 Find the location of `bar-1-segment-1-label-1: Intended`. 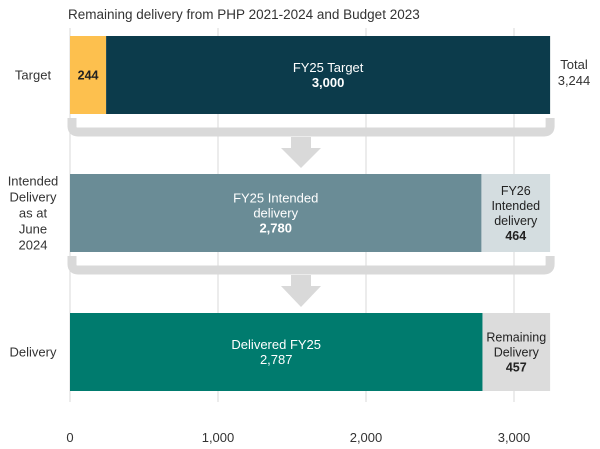

bar-1-segment-1-label-1: Intended is located at coordinates (515, 206).